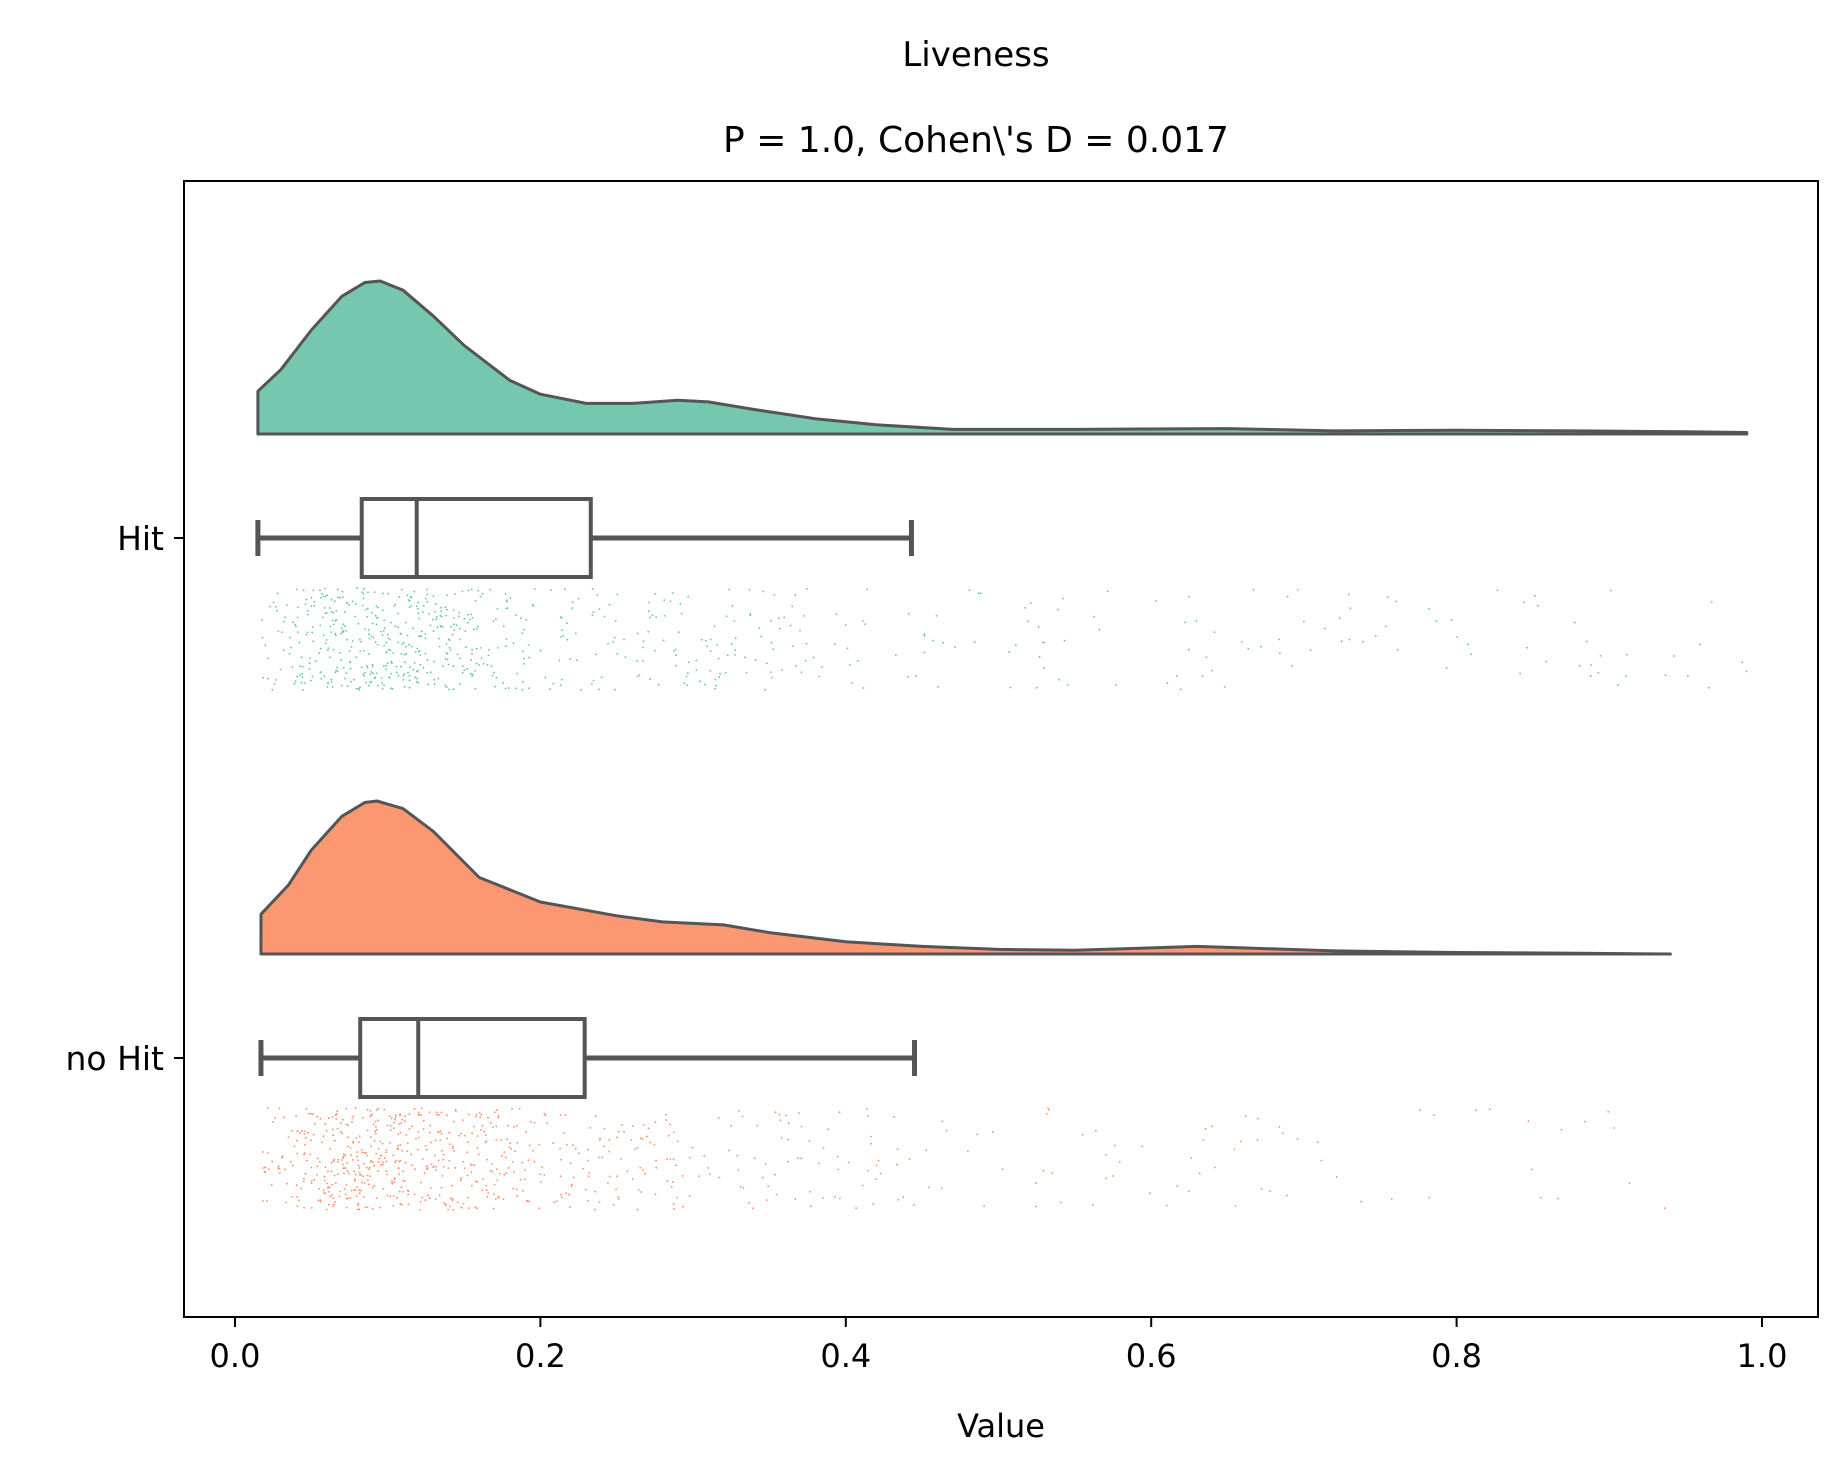  Describe the element at coordinates (235, 1356) in the screenshot. I see `x-tick-label: 0.0` at that location.